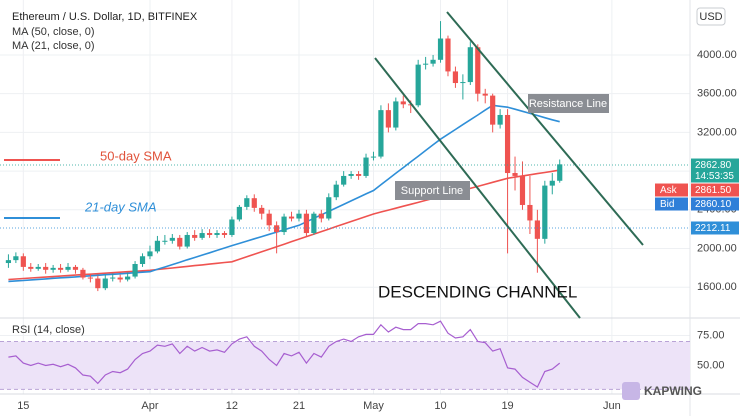 Image resolution: width=740 pixels, height=416 pixels. Describe the element at coordinates (120, 206) in the screenshot. I see `annotation: 21-day SMA` at that location.